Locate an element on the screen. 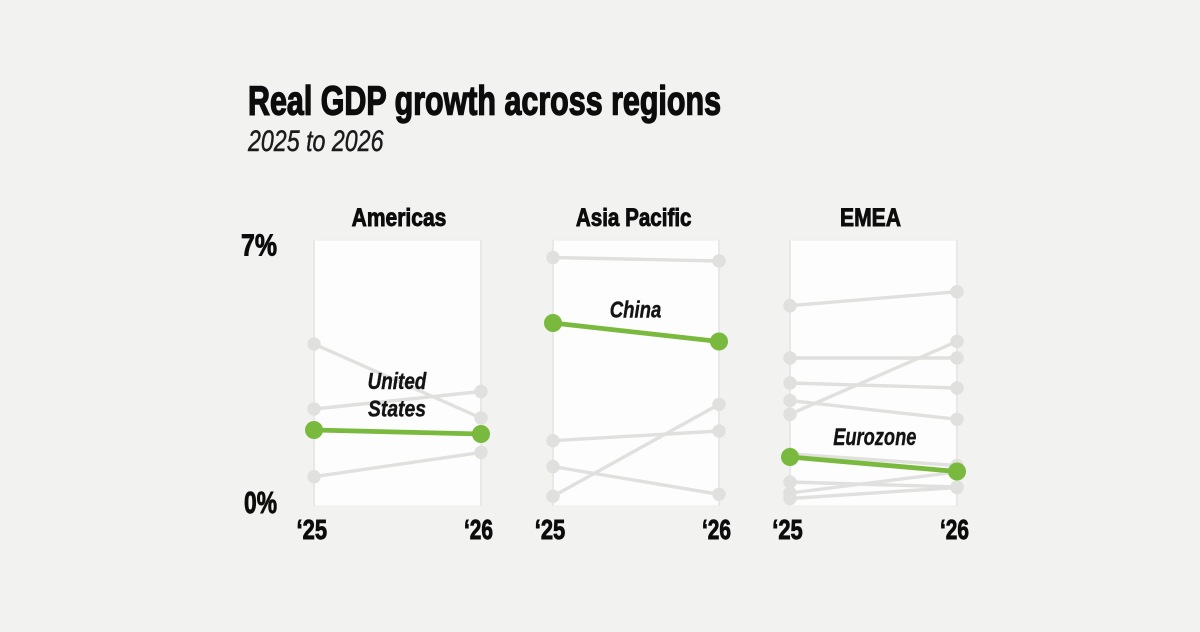 The image size is (1200, 632). svg-text: 0% is located at coordinates (260, 502).